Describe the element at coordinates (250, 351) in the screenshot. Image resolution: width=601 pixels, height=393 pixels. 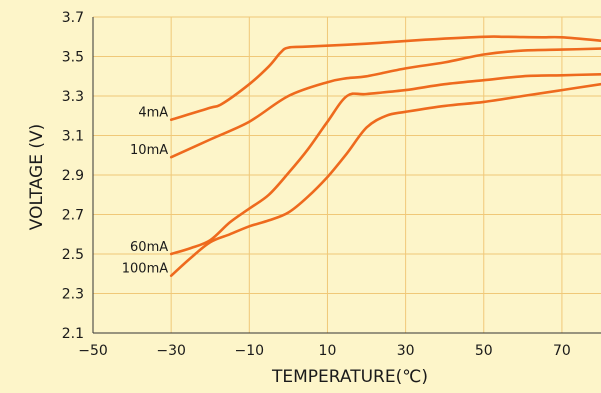
I see `x-tick-label: −10` at that location.